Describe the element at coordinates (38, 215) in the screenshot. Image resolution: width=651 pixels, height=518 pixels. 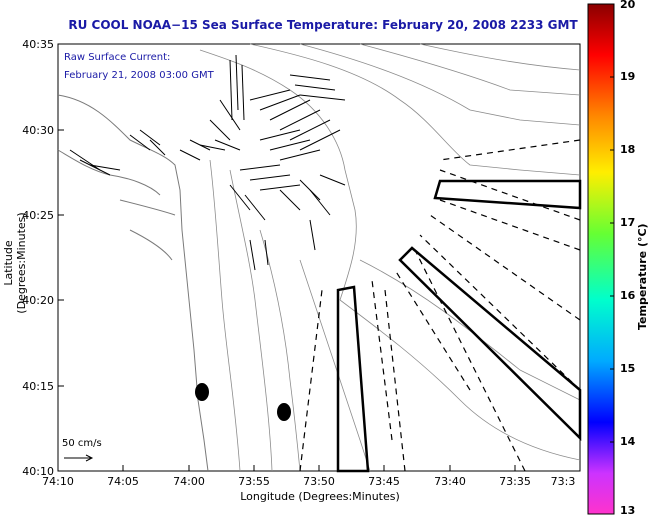
I see `y-tick-label: 40:25` at that location.